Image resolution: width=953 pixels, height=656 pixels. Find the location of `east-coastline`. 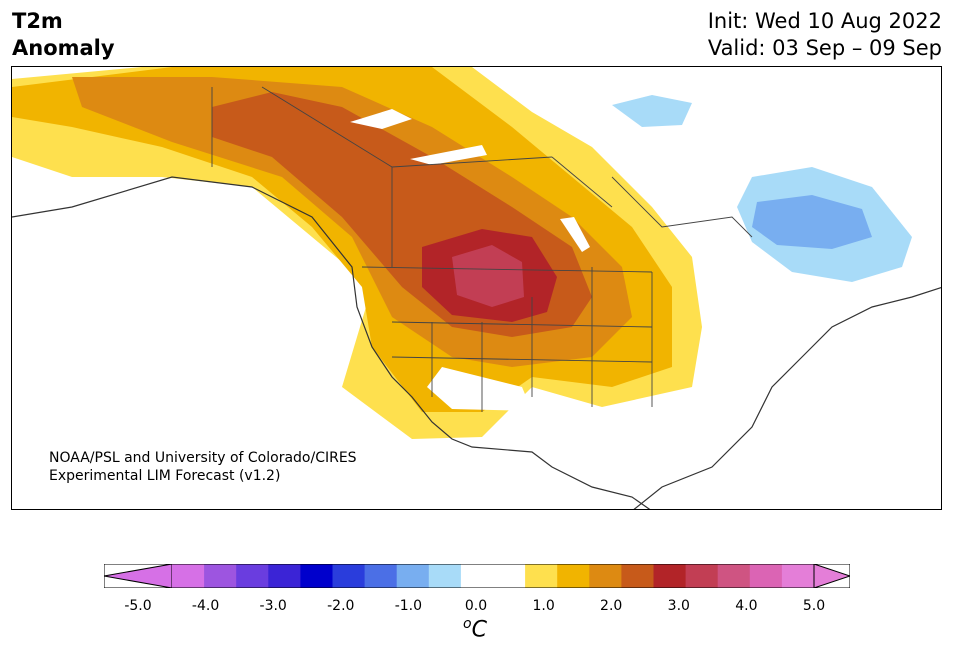

east-coastline is located at coordinates (787, 398).